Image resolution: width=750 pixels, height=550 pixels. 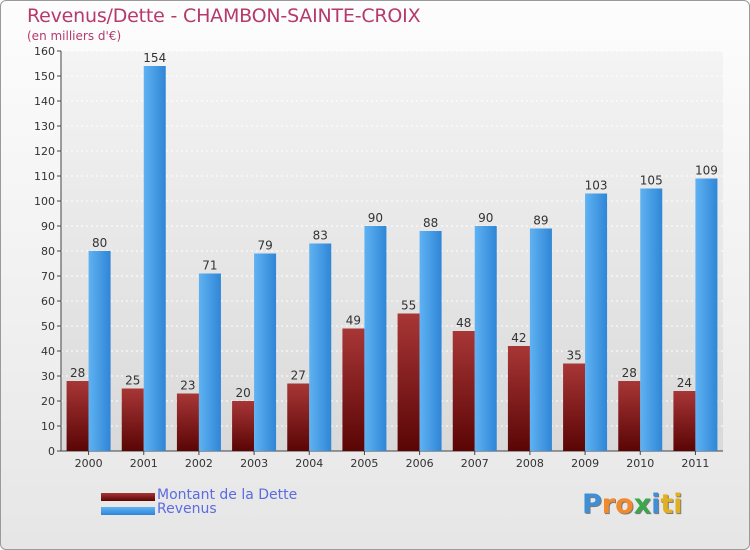 I want to click on x-tick-label: 2004, so click(x=309, y=463).